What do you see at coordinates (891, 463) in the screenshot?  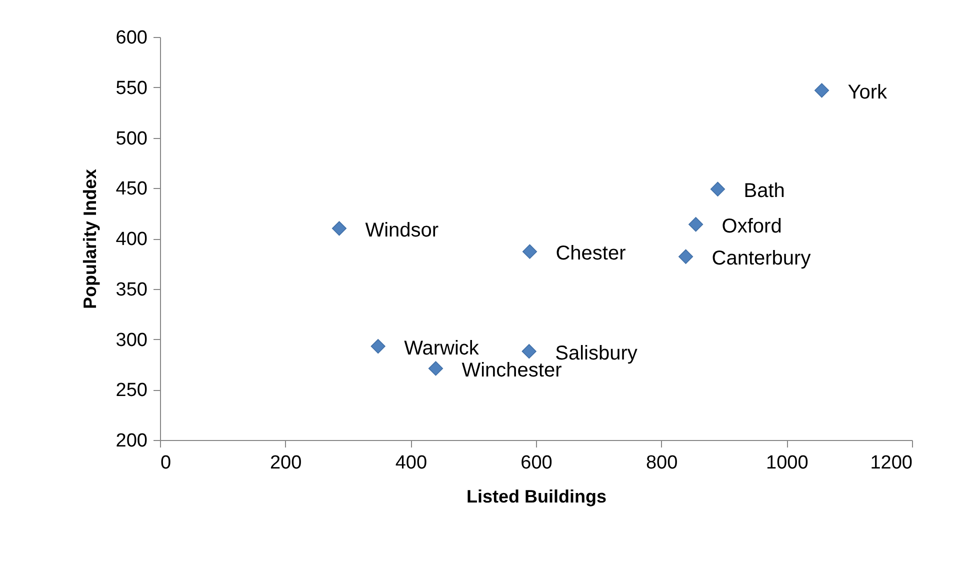 I see `x-tick-label: 1200` at bounding box center [891, 463].